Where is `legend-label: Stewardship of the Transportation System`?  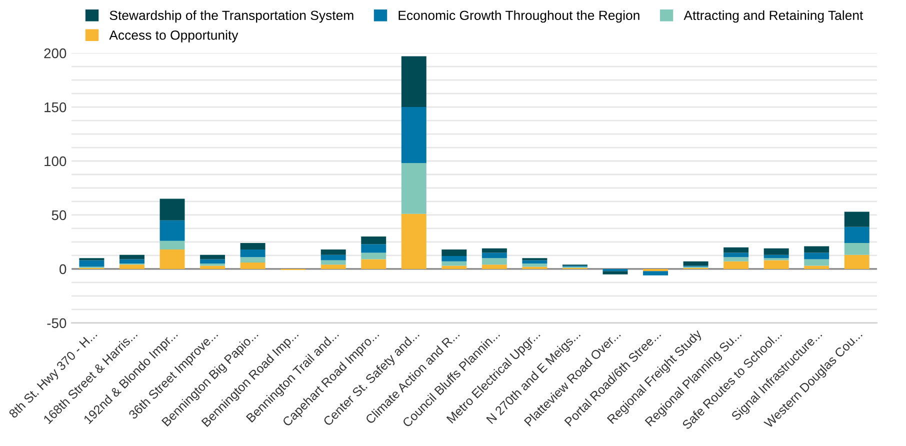 legend-label: Stewardship of the Transportation System is located at coordinates (232, 16).